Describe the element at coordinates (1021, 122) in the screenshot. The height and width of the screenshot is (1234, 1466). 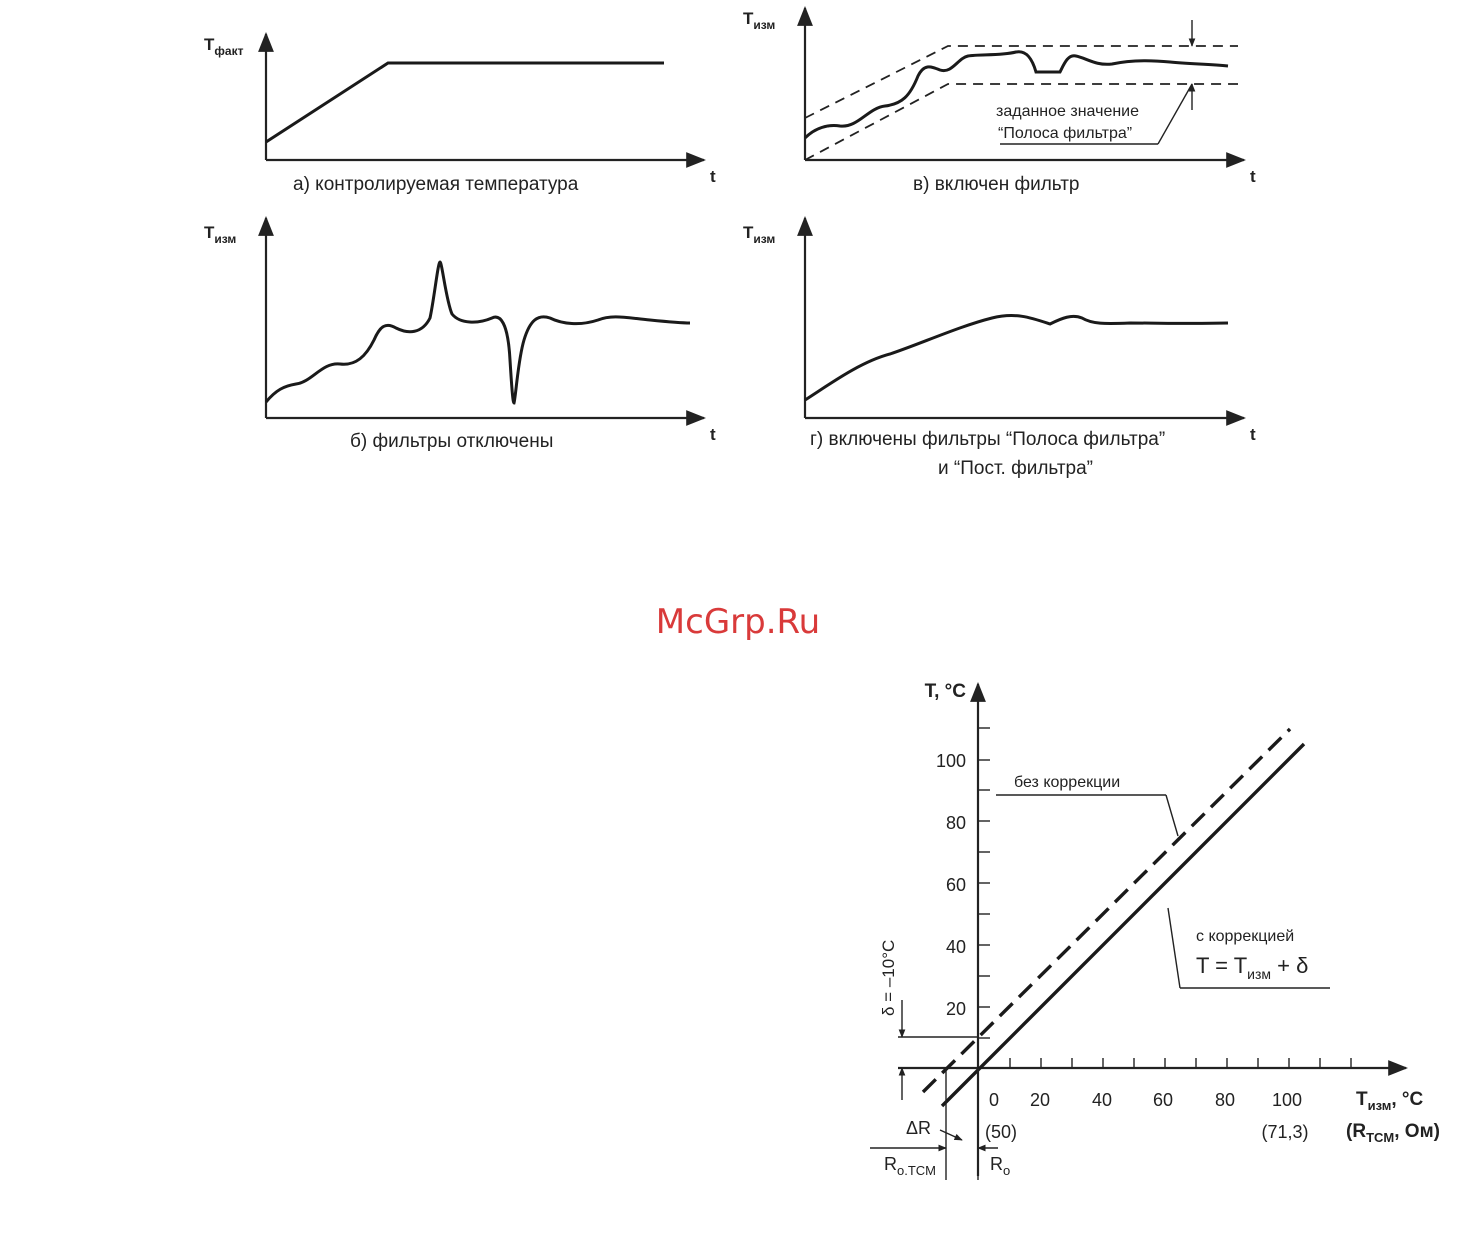
I see `panel-v-band-lower` at that location.